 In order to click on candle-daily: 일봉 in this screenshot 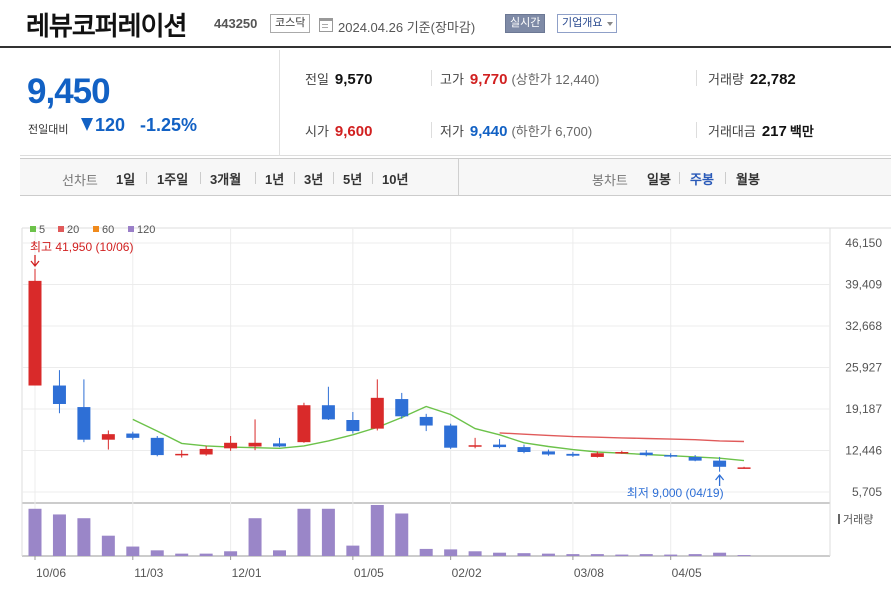, I will do `click(659, 179)`.